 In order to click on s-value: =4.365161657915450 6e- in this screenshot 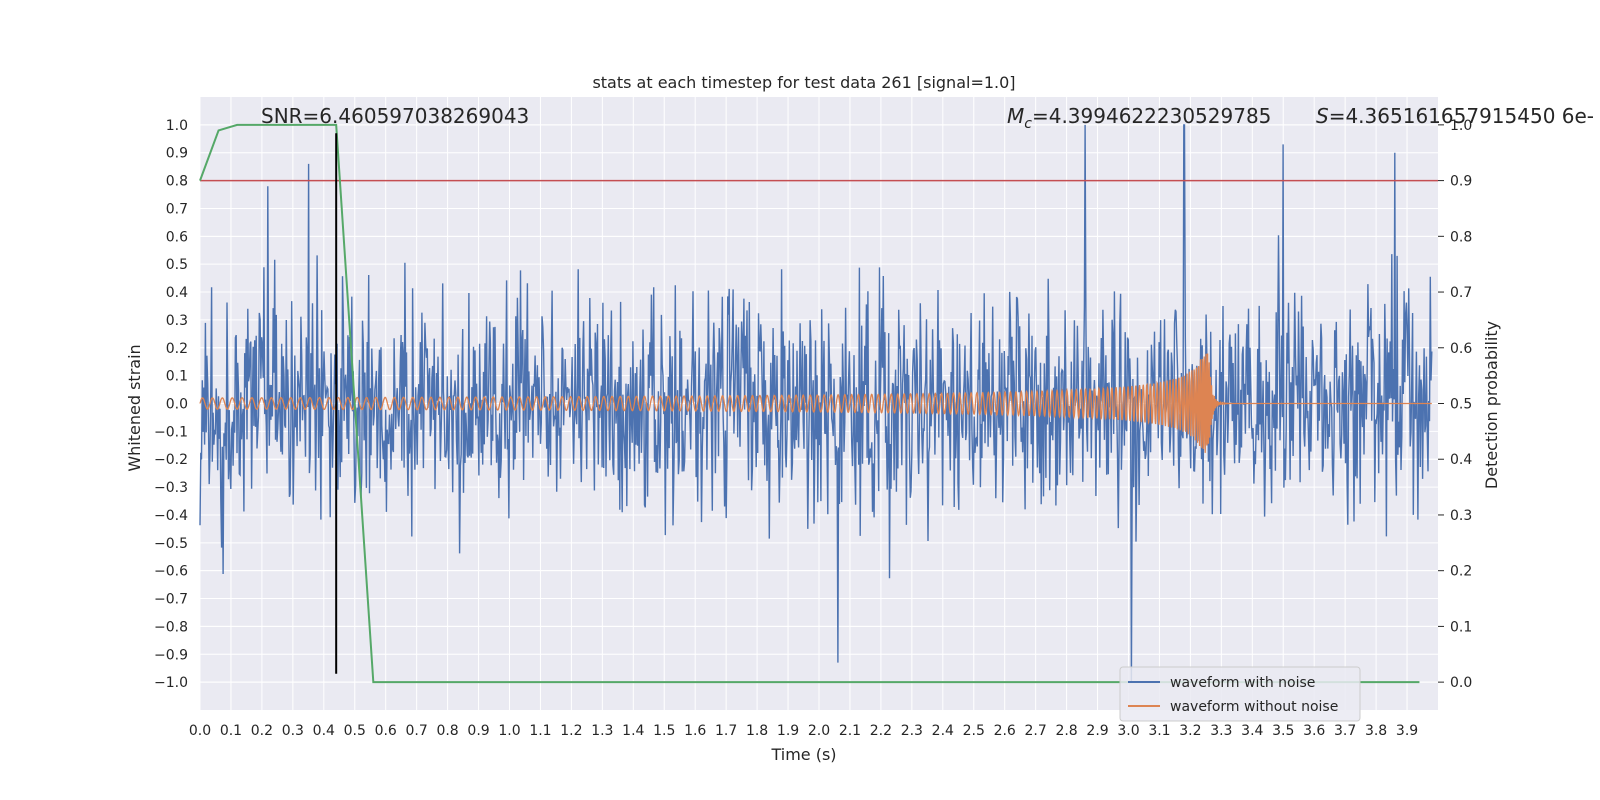, I will do `click(1461, 116)`.